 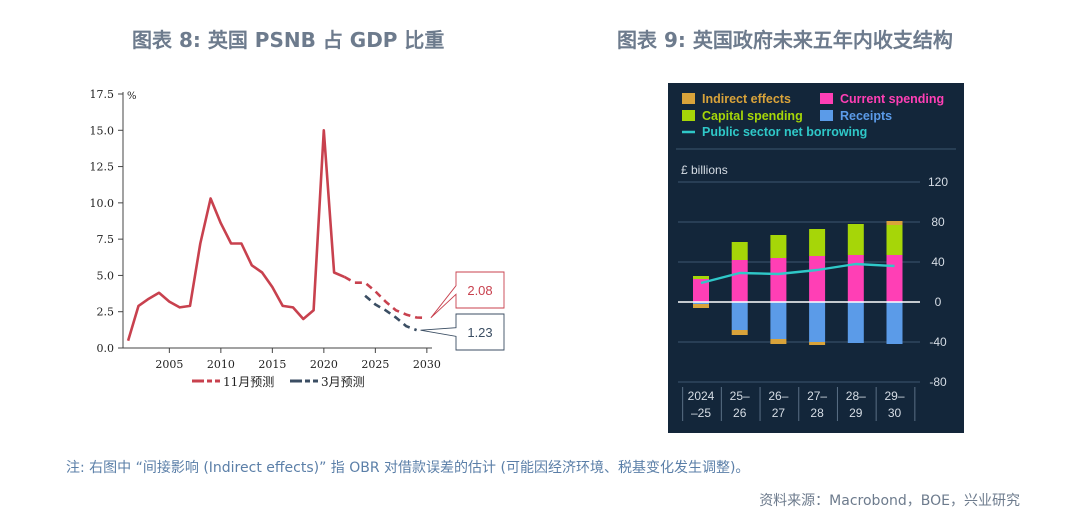 I want to click on x-tick-label: 27, so click(x=779, y=413).